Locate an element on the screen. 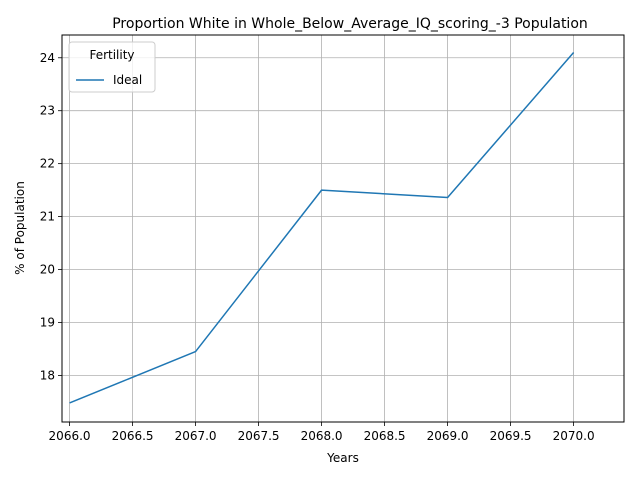  x-tick-label: 2069.0 is located at coordinates (448, 436).